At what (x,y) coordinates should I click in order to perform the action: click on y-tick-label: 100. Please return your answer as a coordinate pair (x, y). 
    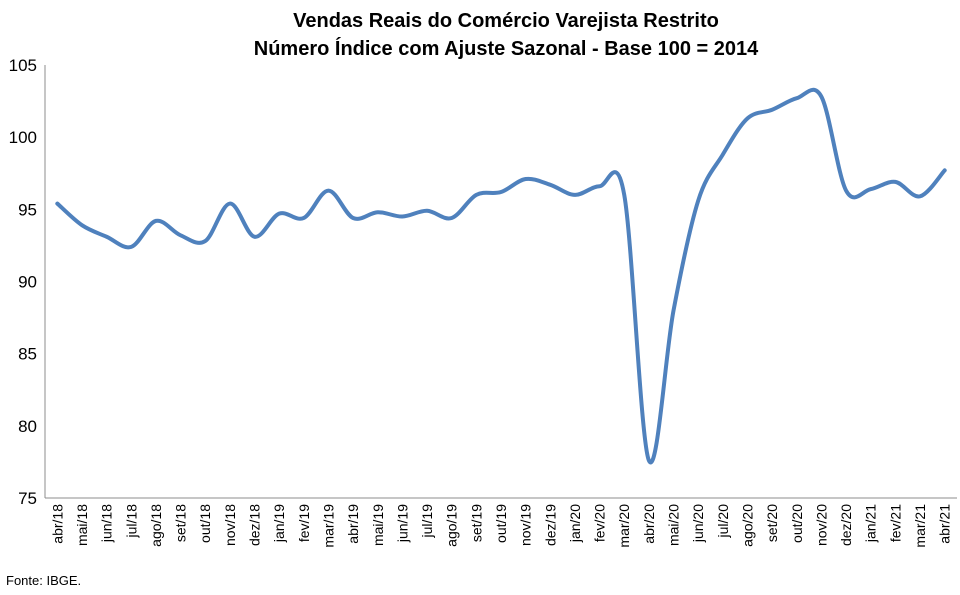
    Looking at the image, I should click on (23, 137).